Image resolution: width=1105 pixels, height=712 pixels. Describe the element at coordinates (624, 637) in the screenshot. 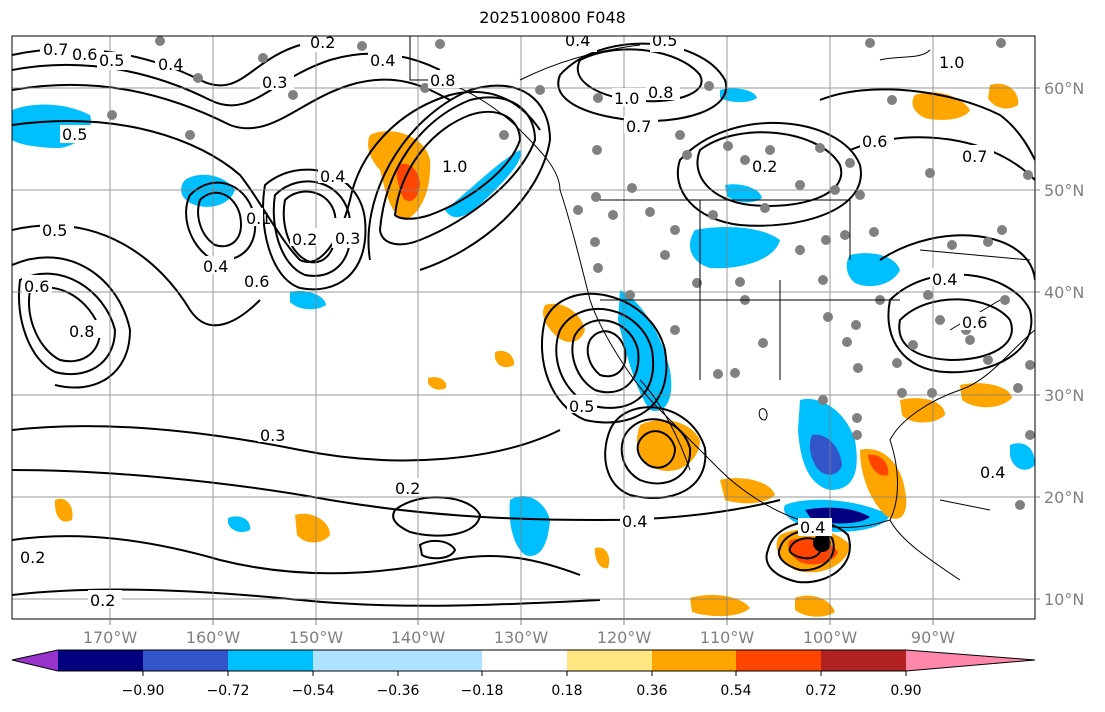

I see `lon-label: 120°W` at that location.